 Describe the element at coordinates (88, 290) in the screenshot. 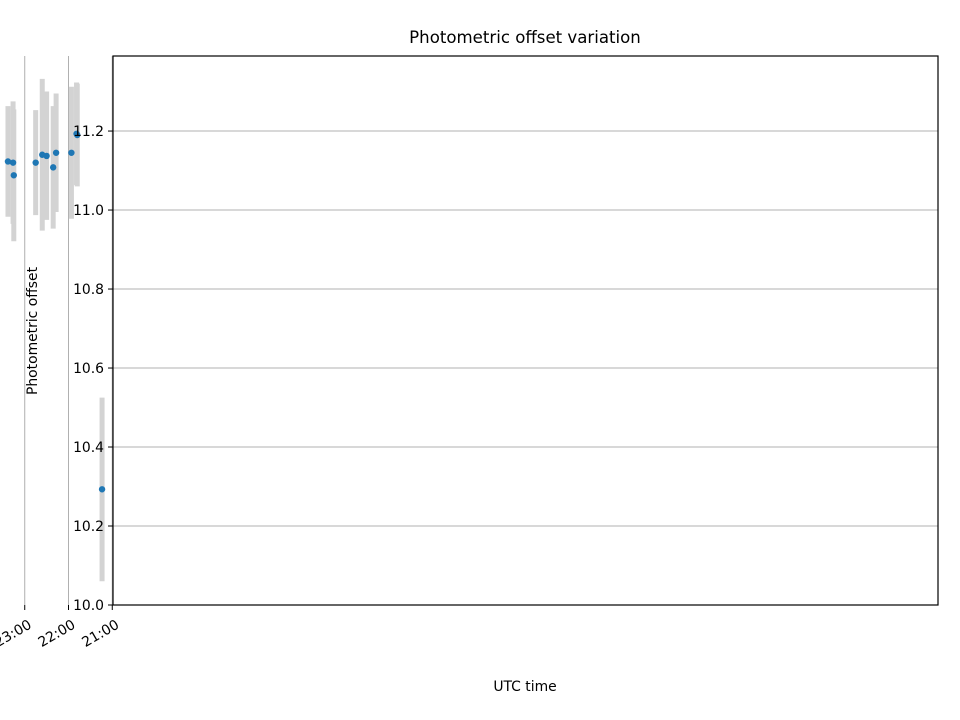

I see `y-tick-label: 10.8` at that location.